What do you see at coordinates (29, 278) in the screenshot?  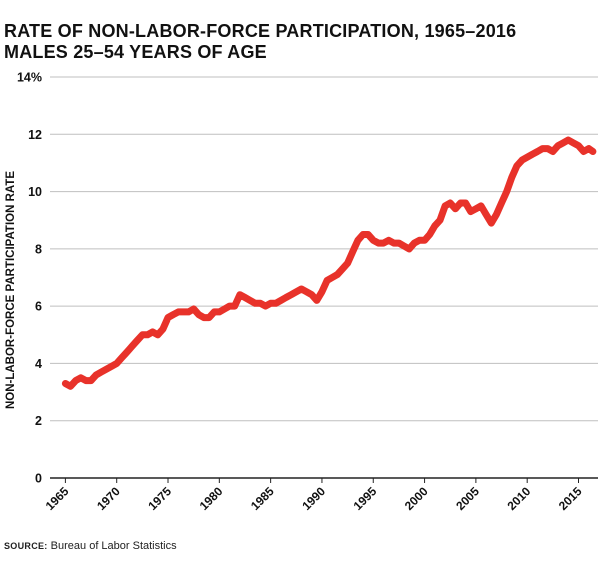 I see `y-tick-labels: 0 2 4 6 8 10 12 14%` at bounding box center [29, 278].